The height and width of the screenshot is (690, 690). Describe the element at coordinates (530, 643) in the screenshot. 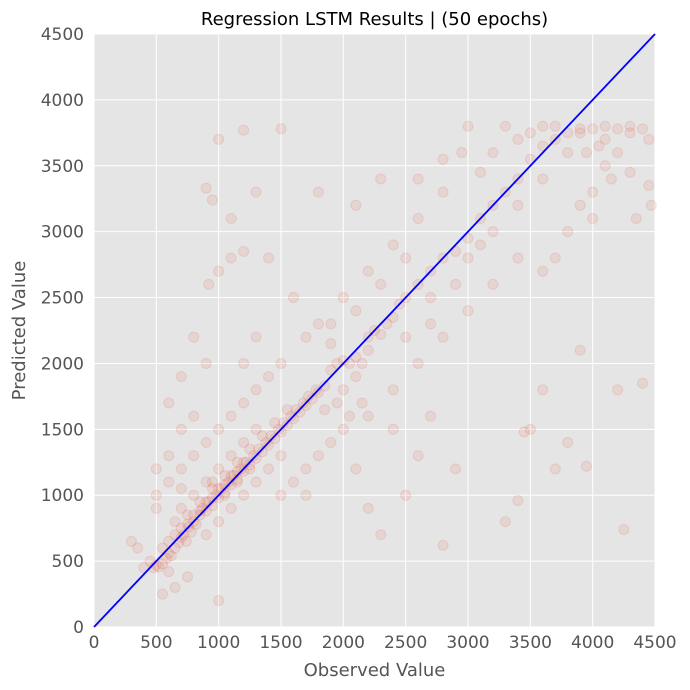

I see `x-tick-label: 3500` at that location.